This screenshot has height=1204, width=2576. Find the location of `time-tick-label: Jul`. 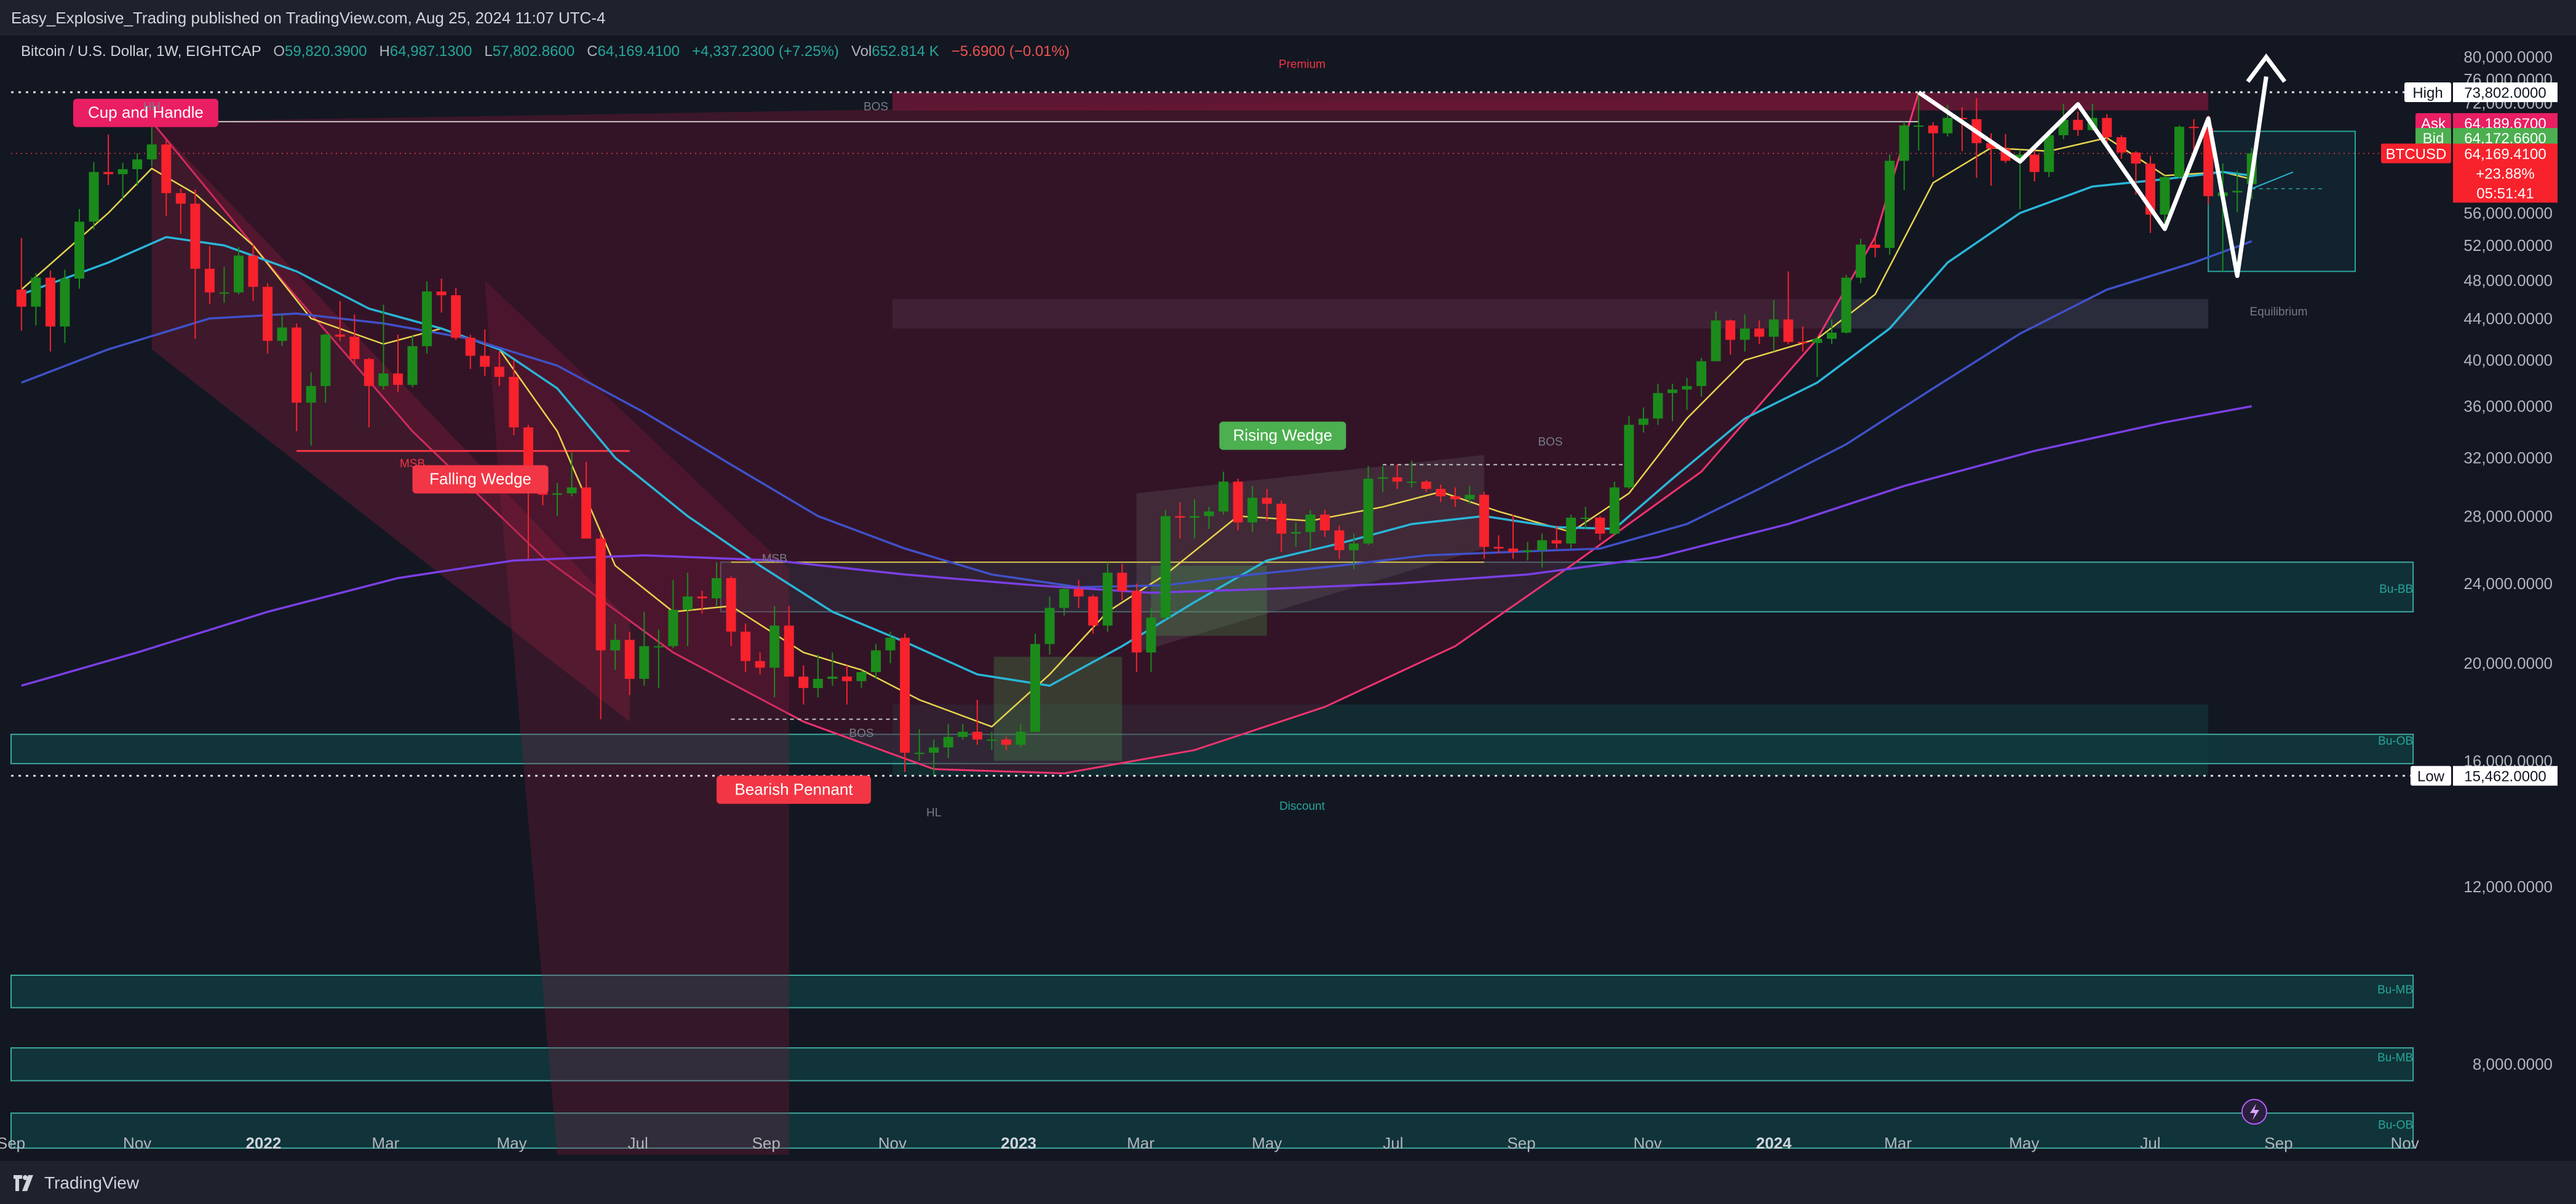

time-tick-label: Jul is located at coordinates (2150, 1143).